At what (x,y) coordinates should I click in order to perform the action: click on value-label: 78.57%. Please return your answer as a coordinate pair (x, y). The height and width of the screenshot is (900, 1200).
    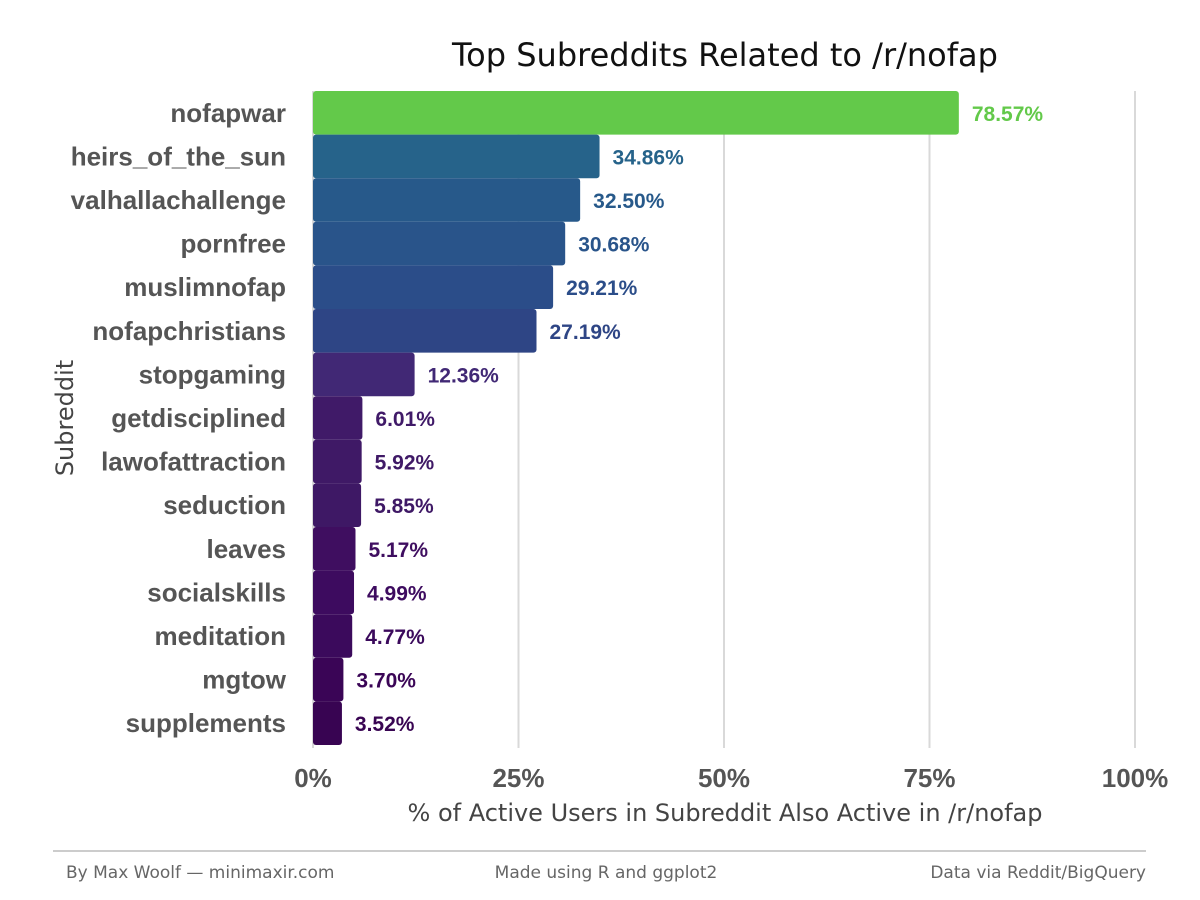
    Looking at the image, I should click on (1008, 114).